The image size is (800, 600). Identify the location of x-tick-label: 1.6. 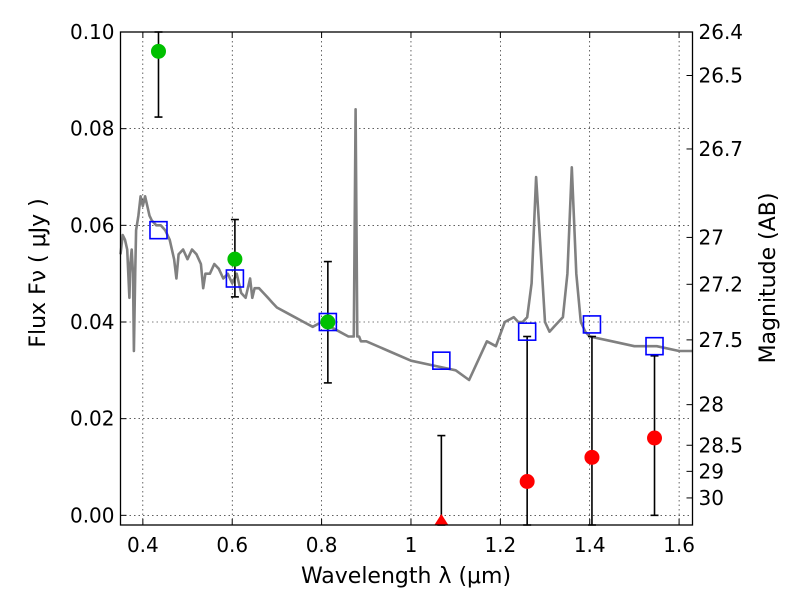
(679, 545).